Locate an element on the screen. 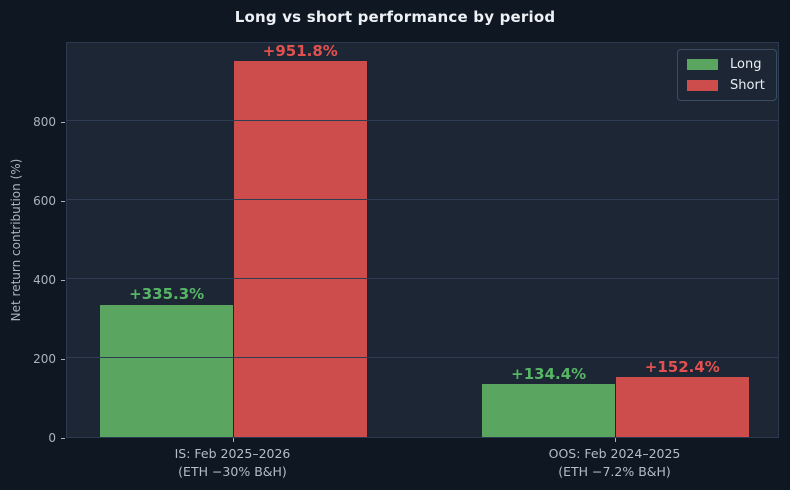 This screenshot has width=790, height=490. x-tick-label-line: (ETH −30% B&H) is located at coordinates (232, 471).